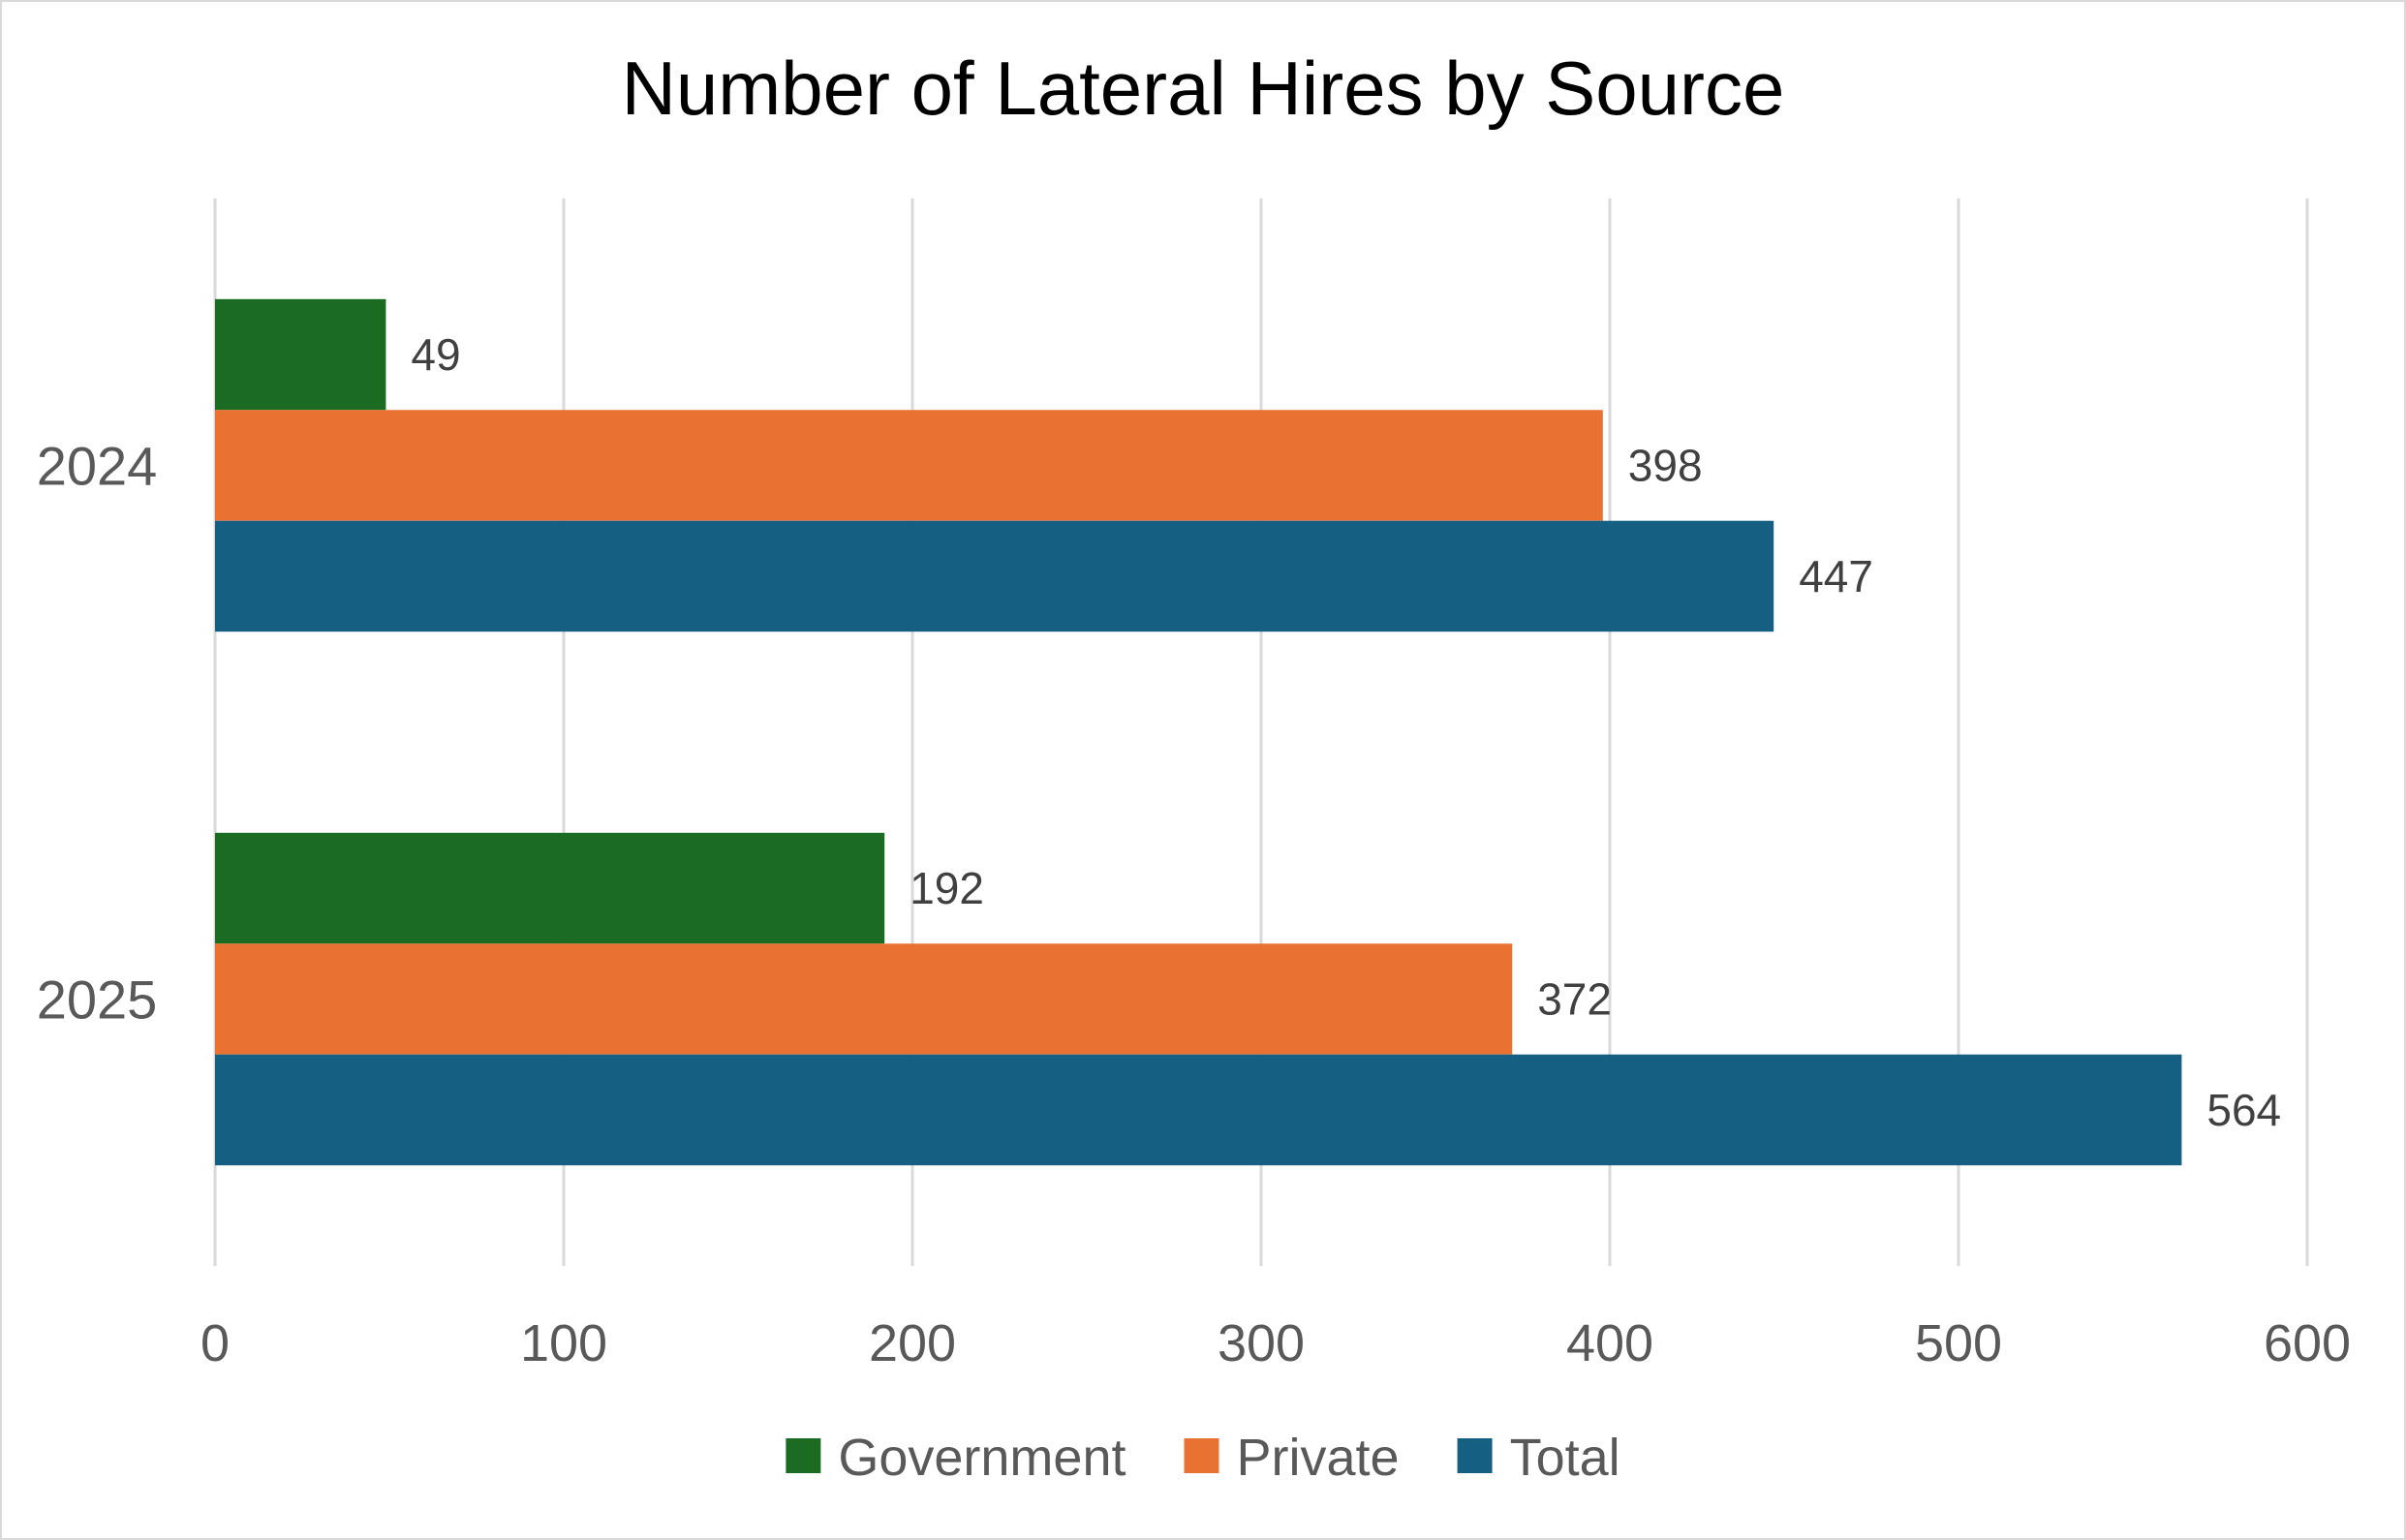  I want to click on x-tick-label: 100, so click(563, 1343).